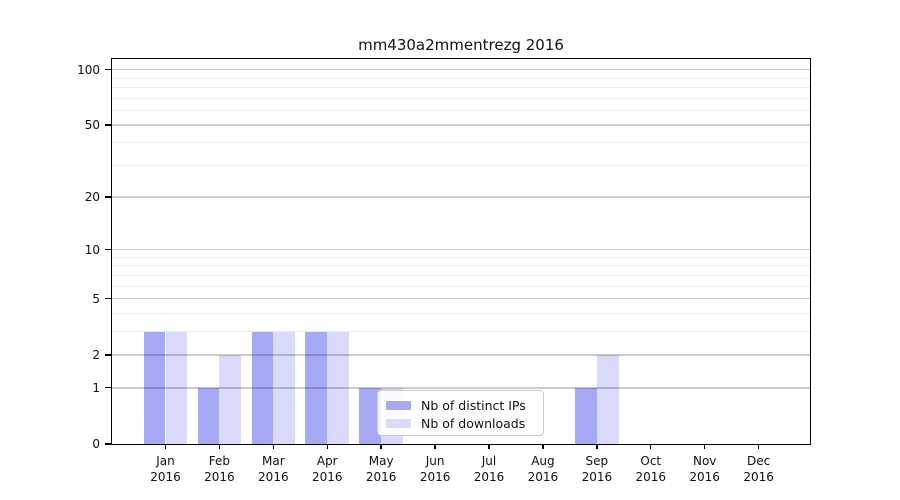 The height and width of the screenshot is (500, 900). What do you see at coordinates (759, 469) in the screenshot?
I see `x-tick-label: Dec 2016` at bounding box center [759, 469].